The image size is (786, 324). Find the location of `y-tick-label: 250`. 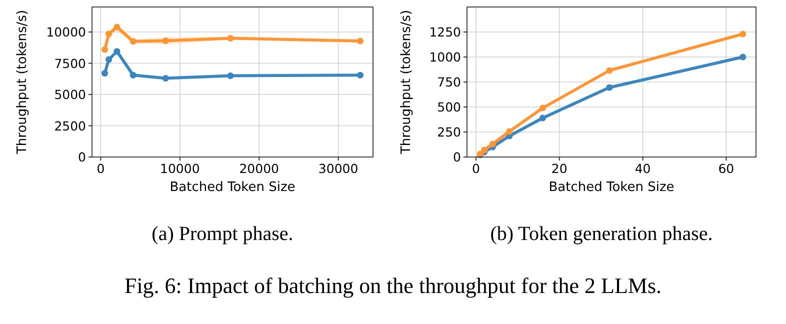

y-tick-label: 250 is located at coordinates (449, 132).